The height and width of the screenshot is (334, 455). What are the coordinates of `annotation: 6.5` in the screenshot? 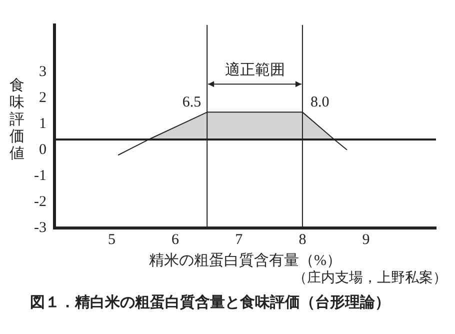 It's located at (192, 102).